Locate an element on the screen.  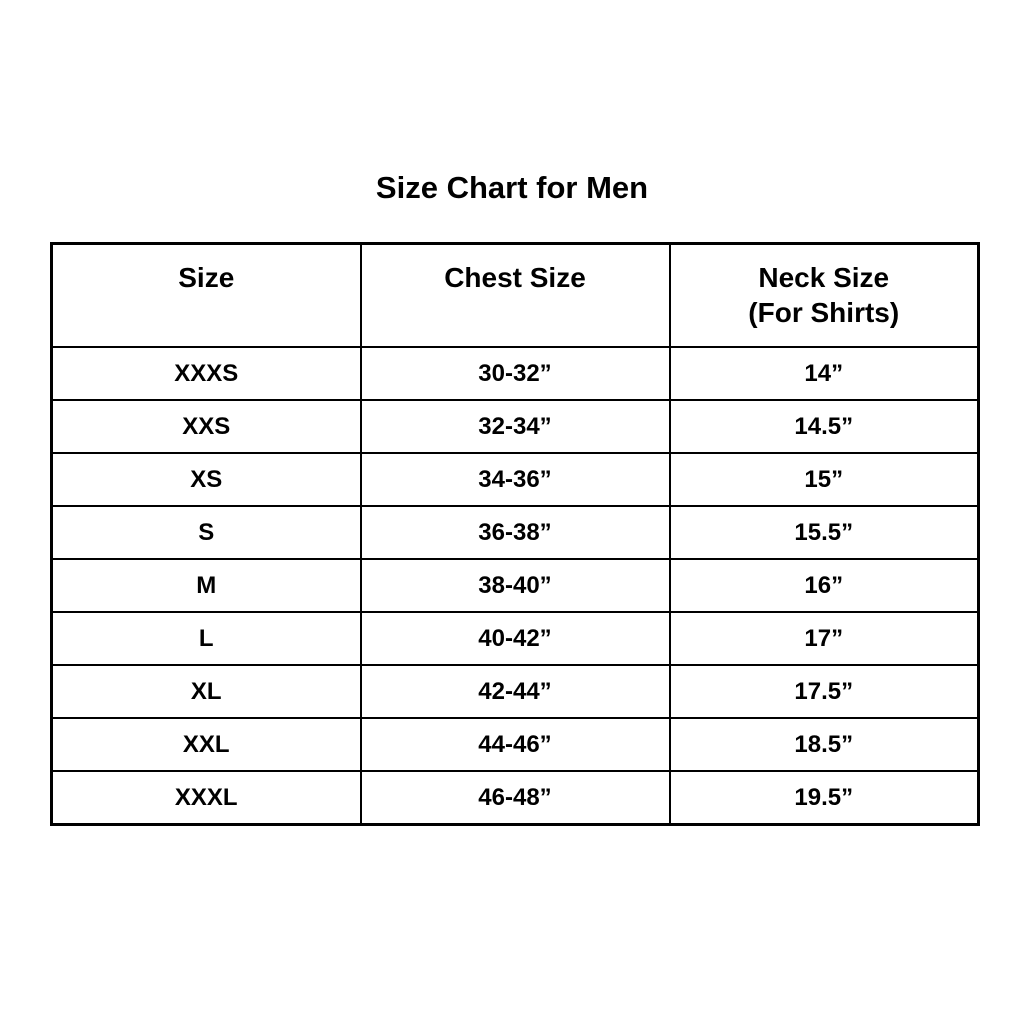
table-row: XS 34-36” 15” is located at coordinates (515, 479).